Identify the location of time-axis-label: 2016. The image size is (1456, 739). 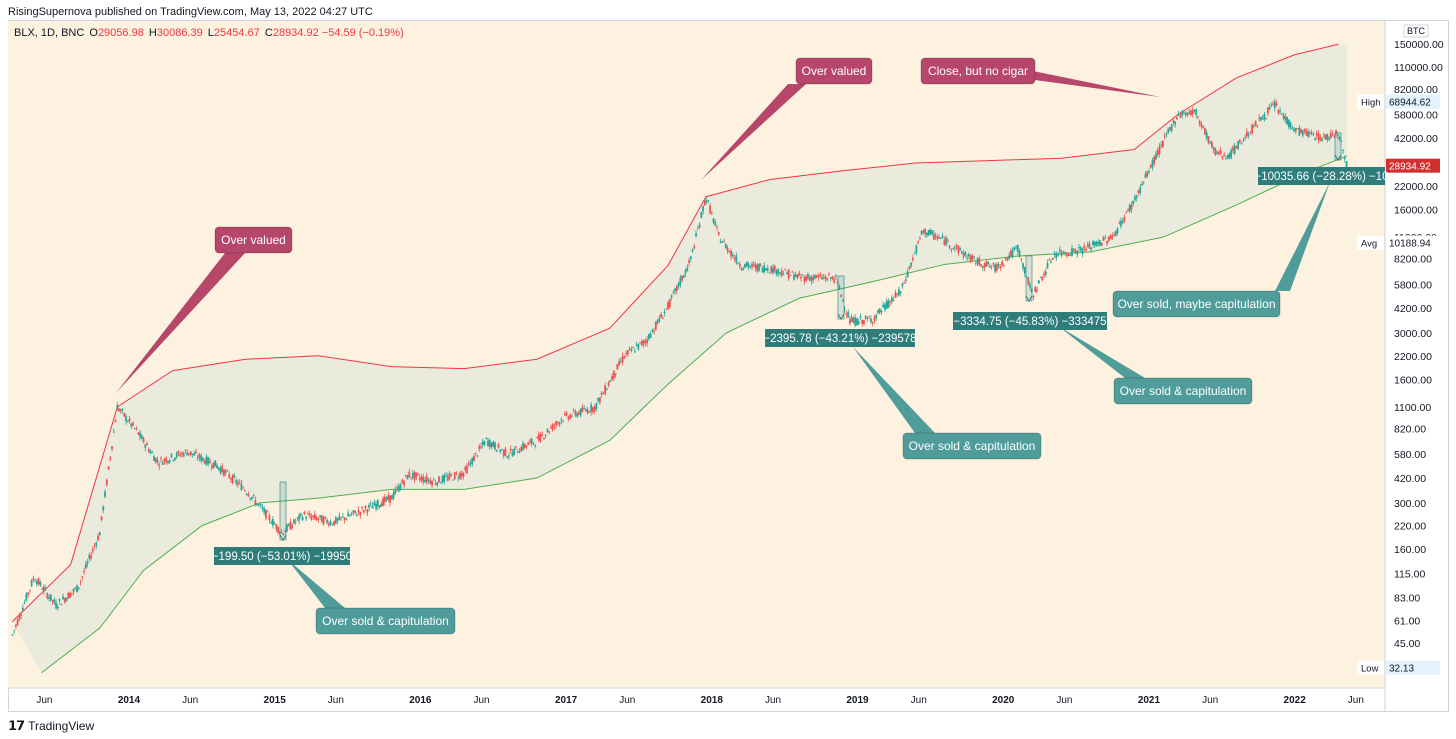
(420, 700).